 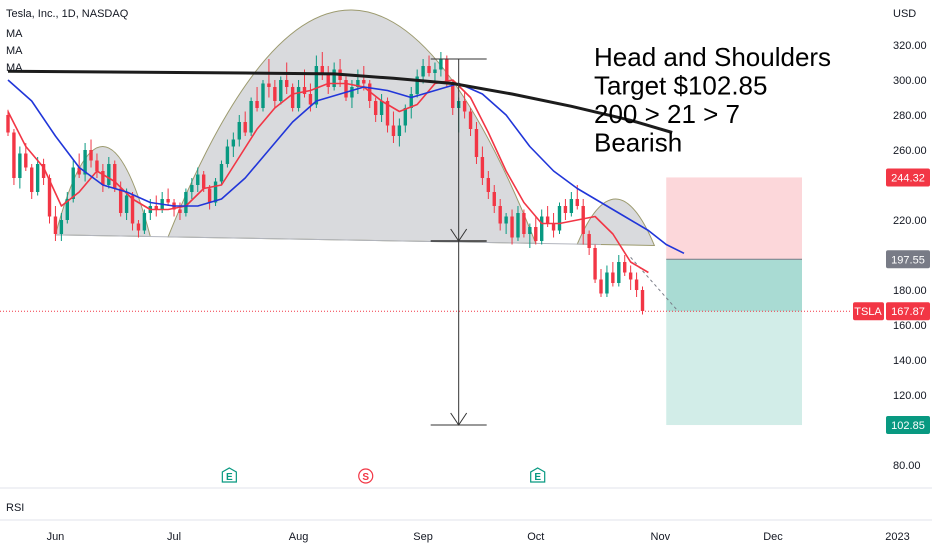 What do you see at coordinates (423, 537) in the screenshot?
I see `x-tick-label: Sep` at bounding box center [423, 537].